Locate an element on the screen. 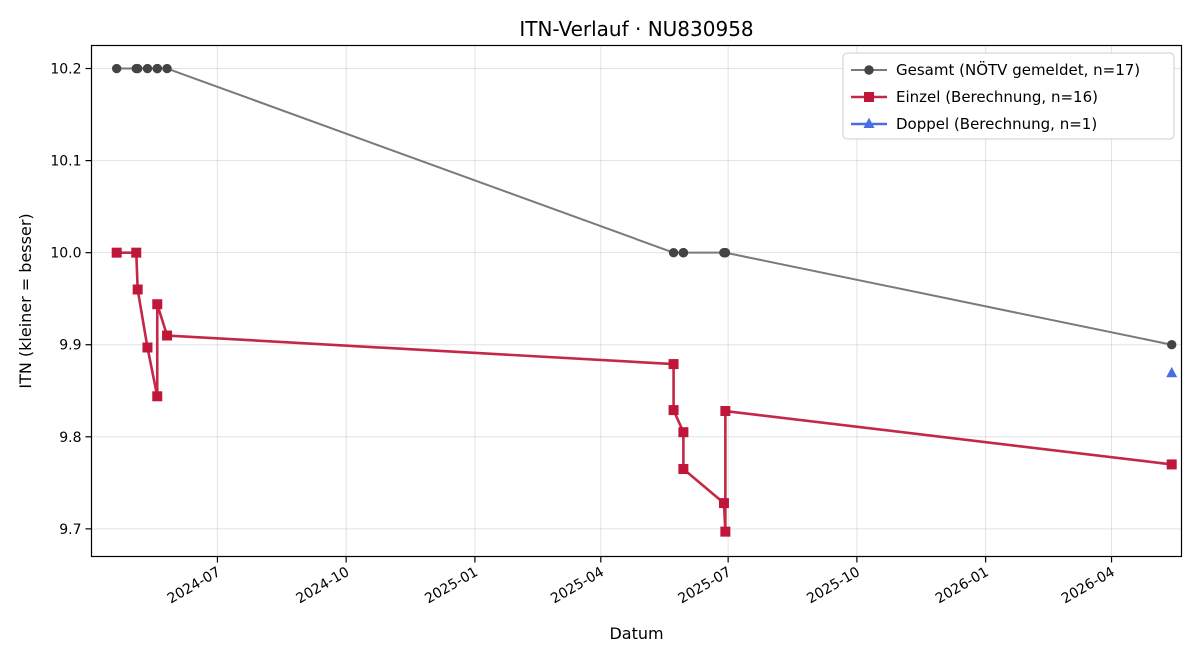 Image resolution: width=1200 pixels, height=660 pixels. x-tick-label: 2025-01 is located at coordinates (451, 585).